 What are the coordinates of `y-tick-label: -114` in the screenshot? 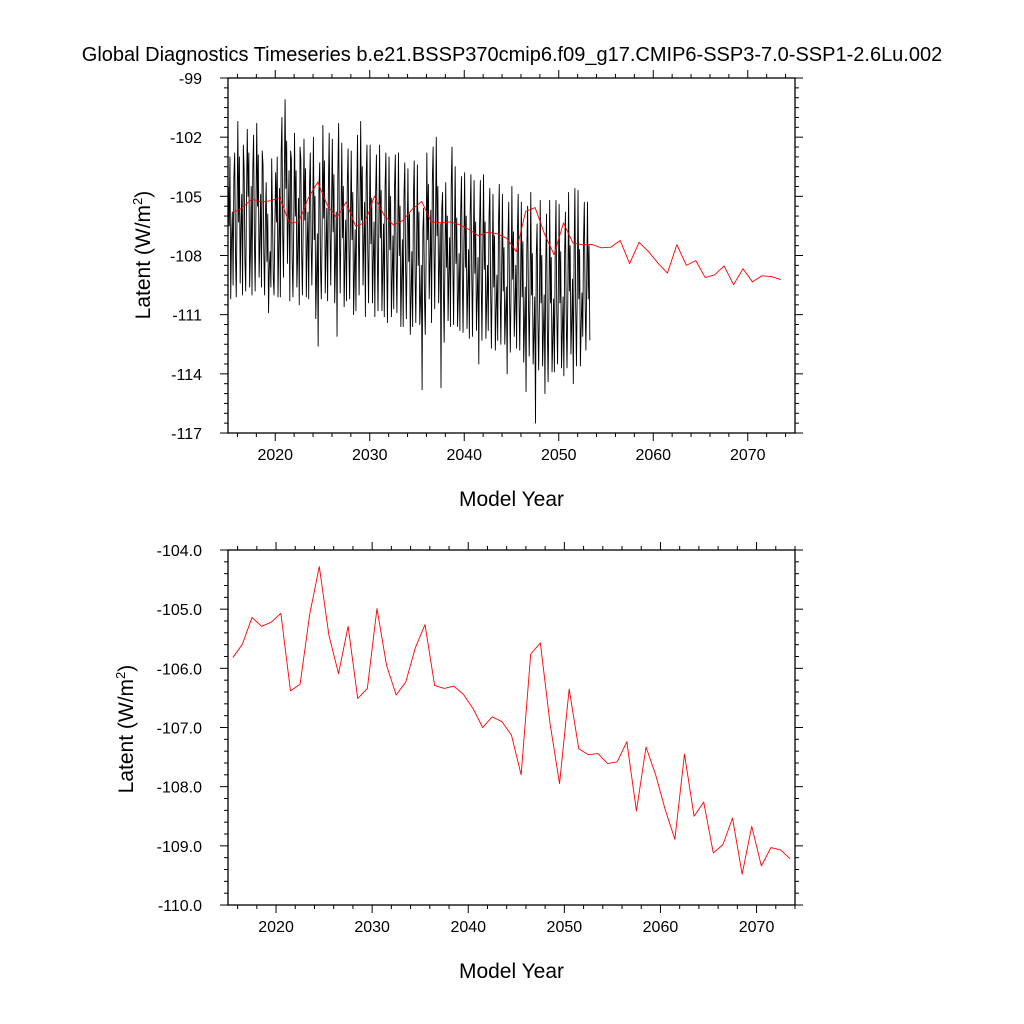 It's located at (186, 375).